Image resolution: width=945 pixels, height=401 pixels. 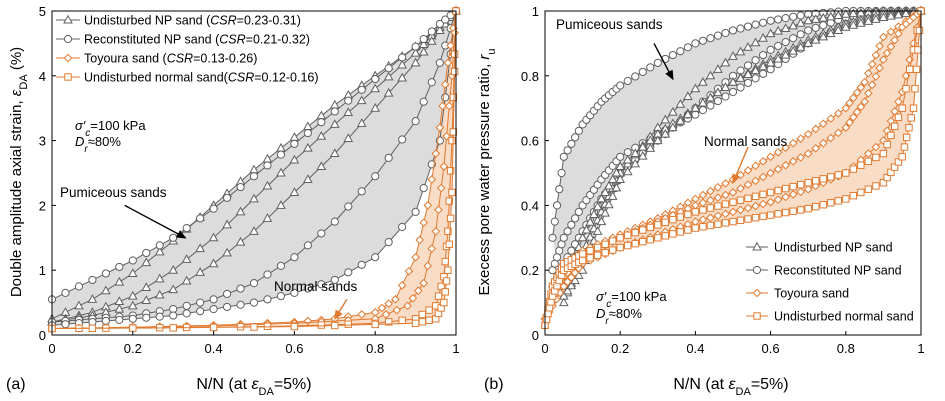 What do you see at coordinates (16, 384) in the screenshot?
I see `panel-a-label: (a)` at bounding box center [16, 384].